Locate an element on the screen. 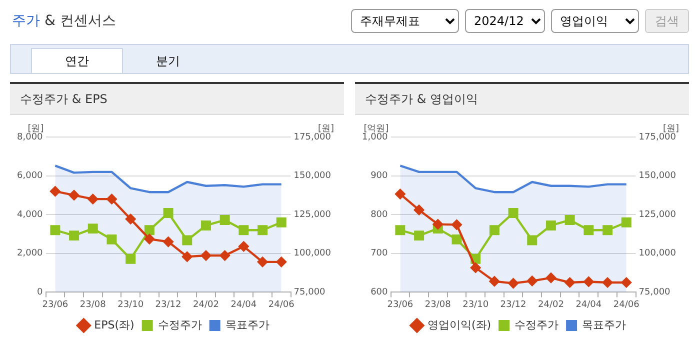  y-tick-label: 700 is located at coordinates (379, 253).